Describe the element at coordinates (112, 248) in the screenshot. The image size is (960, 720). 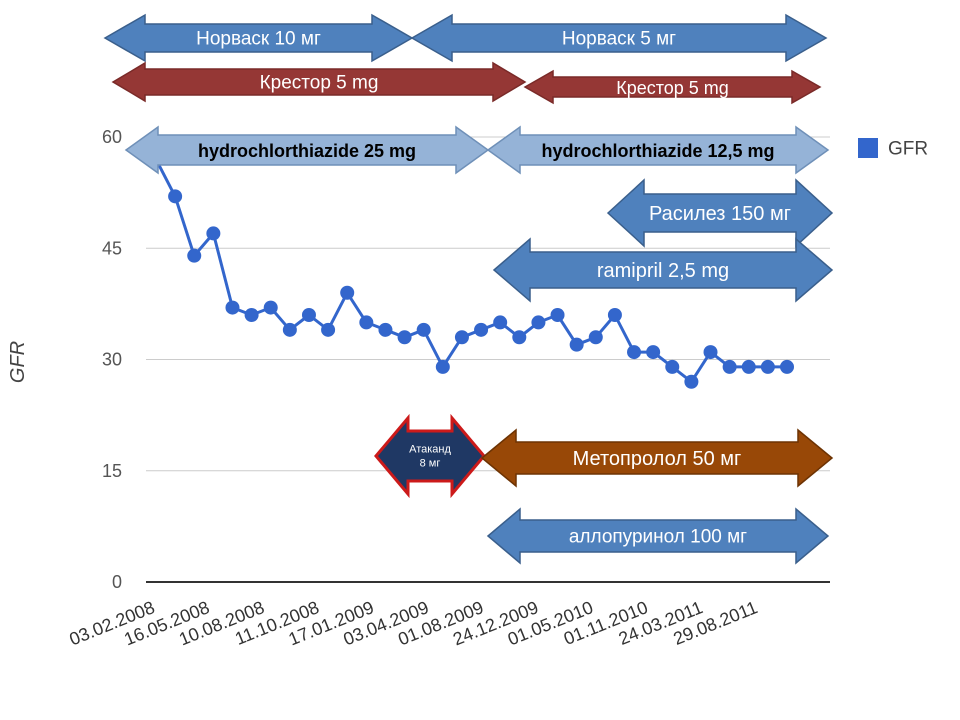
I see `y-tick-label: 45` at that location.